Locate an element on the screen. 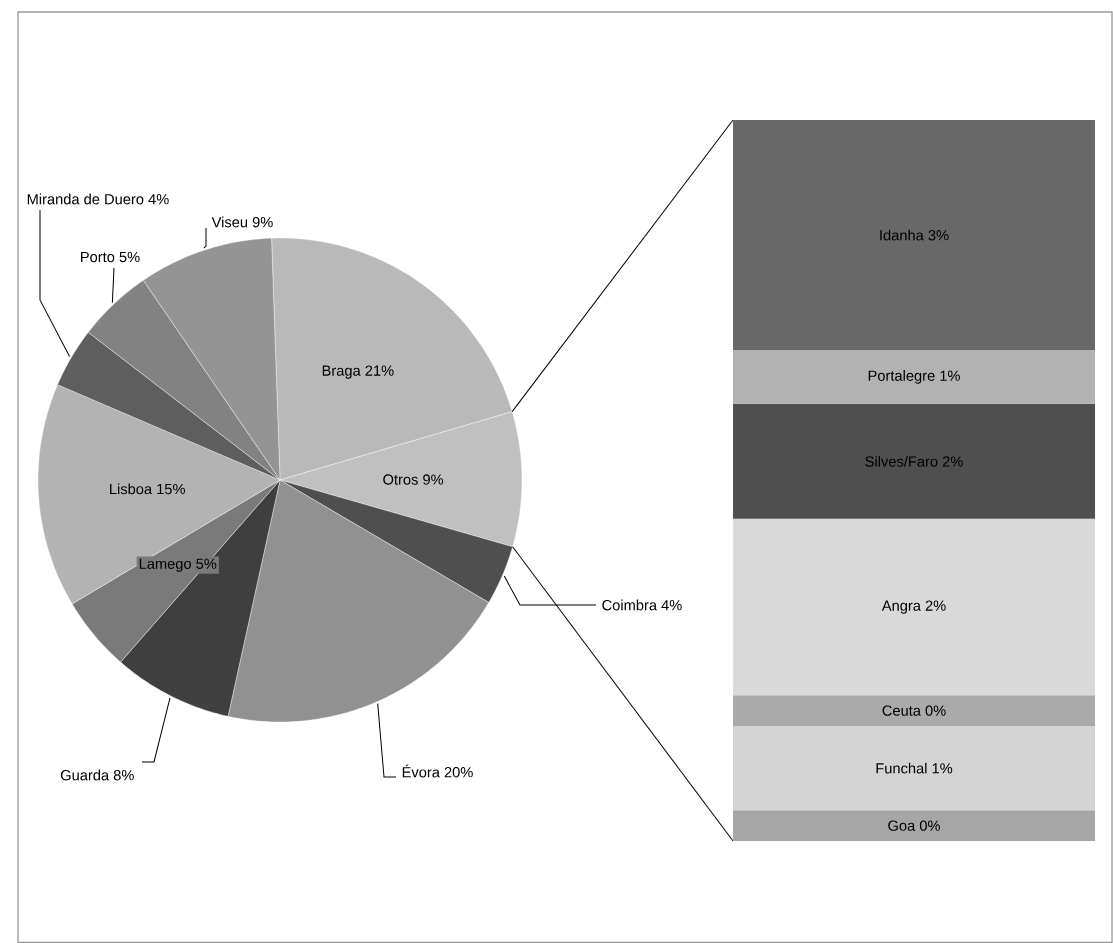 Image resolution: width=1113 pixels, height=943 pixels. slice-label: Guarda is located at coordinates (85, 775).